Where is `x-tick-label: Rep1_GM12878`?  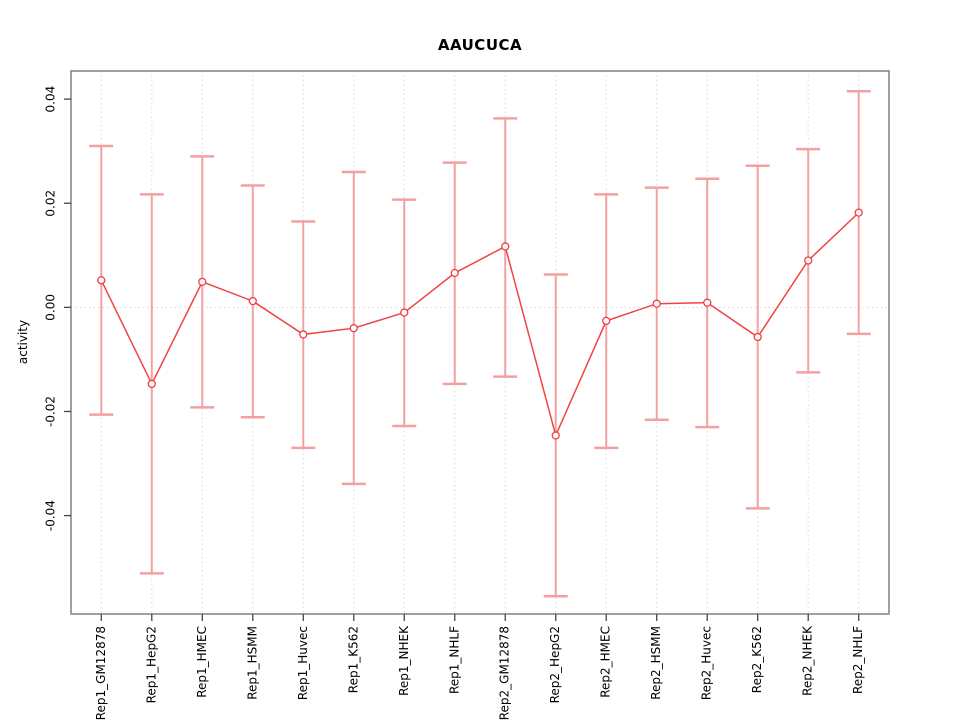 x-tick-label: Rep1_GM12878 is located at coordinates (101, 673).